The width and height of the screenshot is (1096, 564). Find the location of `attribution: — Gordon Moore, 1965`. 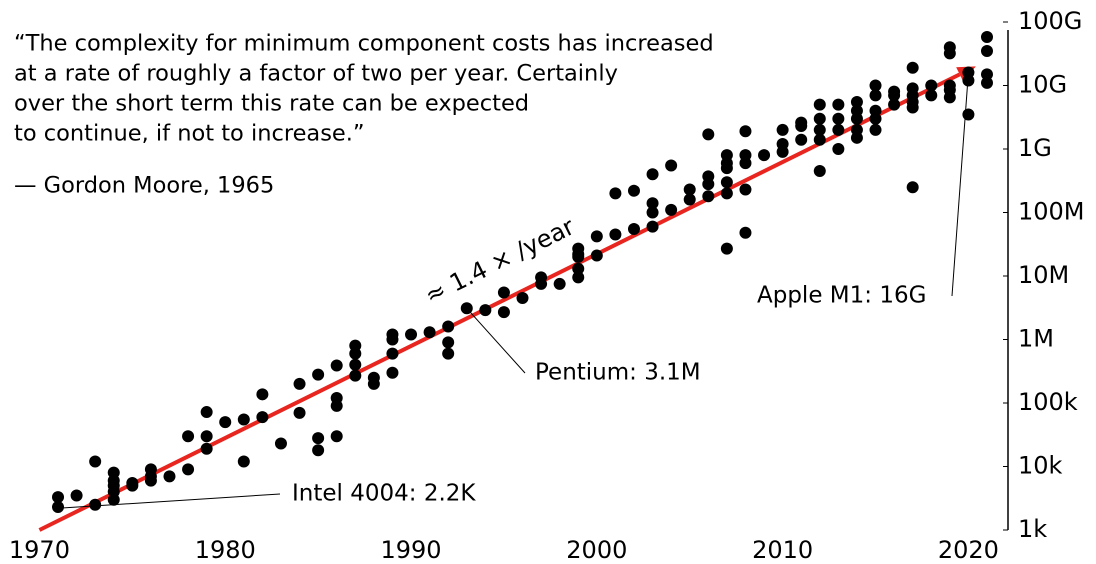

attribution: — Gordon Moore, 1965 is located at coordinates (144, 186).